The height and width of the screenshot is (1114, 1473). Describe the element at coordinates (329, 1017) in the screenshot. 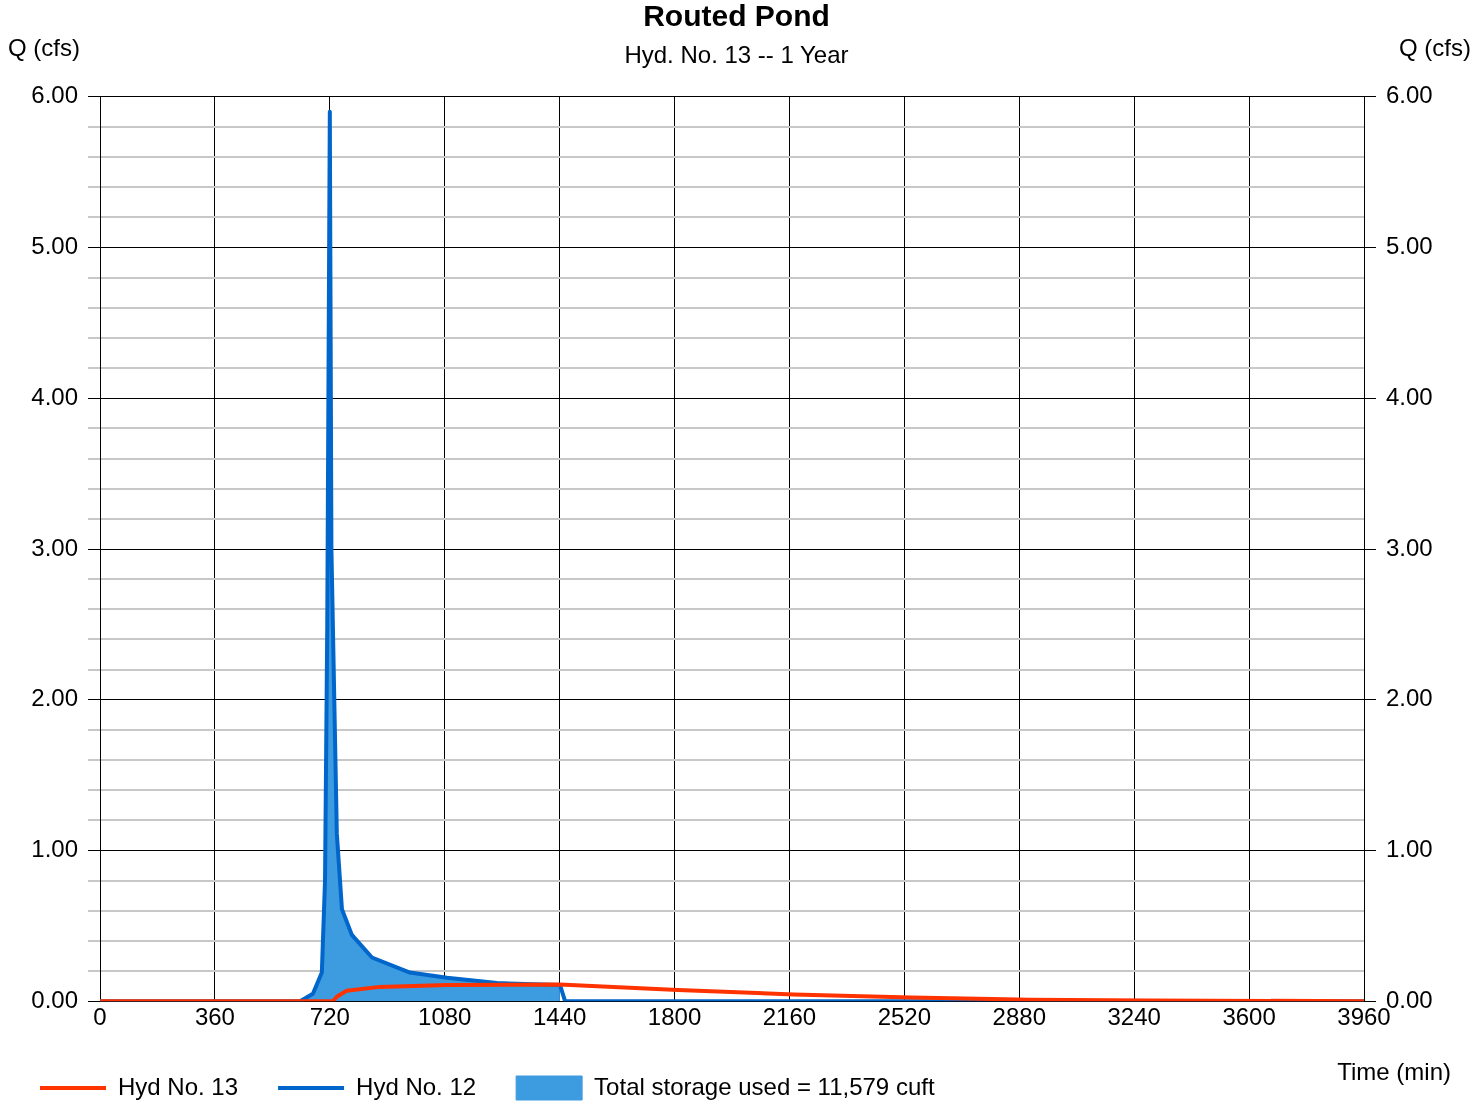

I see `x-tick-label: 720` at that location.